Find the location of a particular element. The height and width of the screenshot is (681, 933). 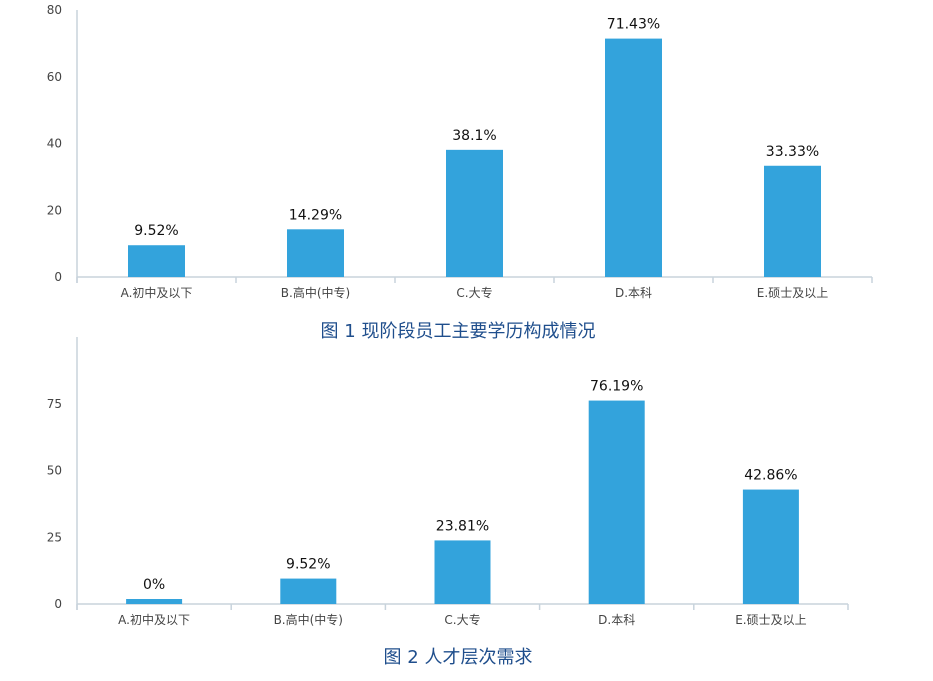

data-label: 14.29% is located at coordinates (315, 215).